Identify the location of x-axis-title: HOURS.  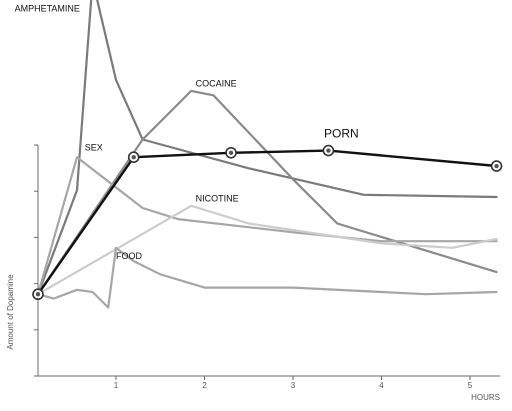
(485, 397).